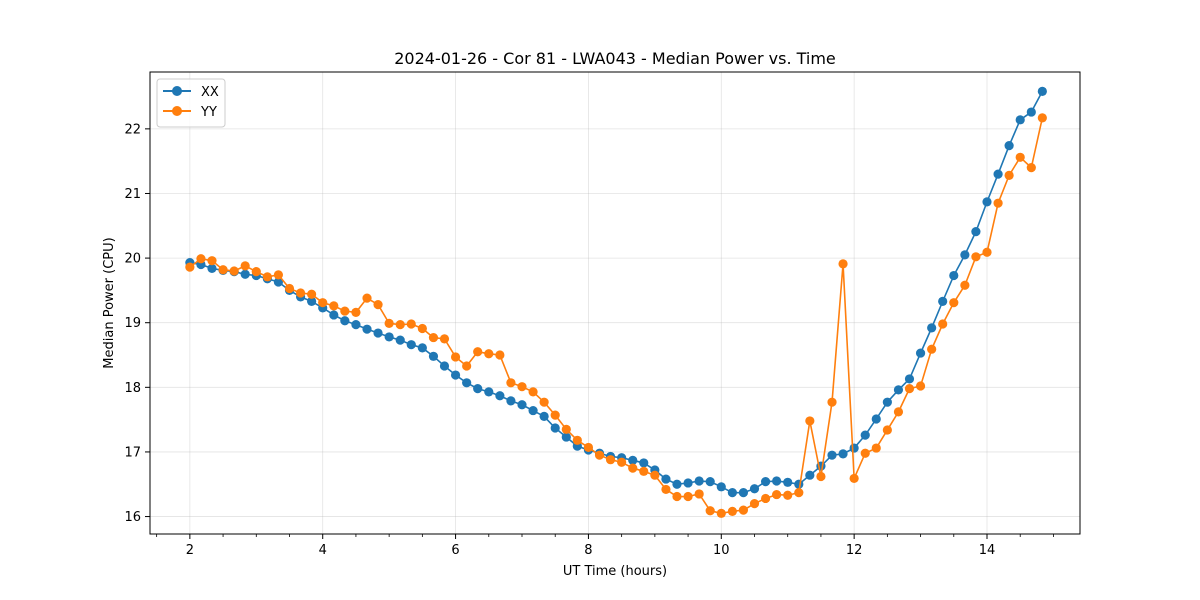 This screenshot has width=1200, height=600. I want to click on y-axis-label: Median Power (CPU), so click(109, 302).